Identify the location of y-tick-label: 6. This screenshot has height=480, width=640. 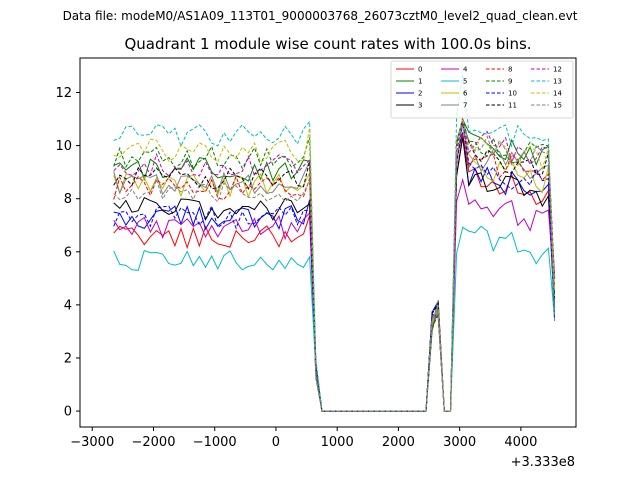
(68, 252).